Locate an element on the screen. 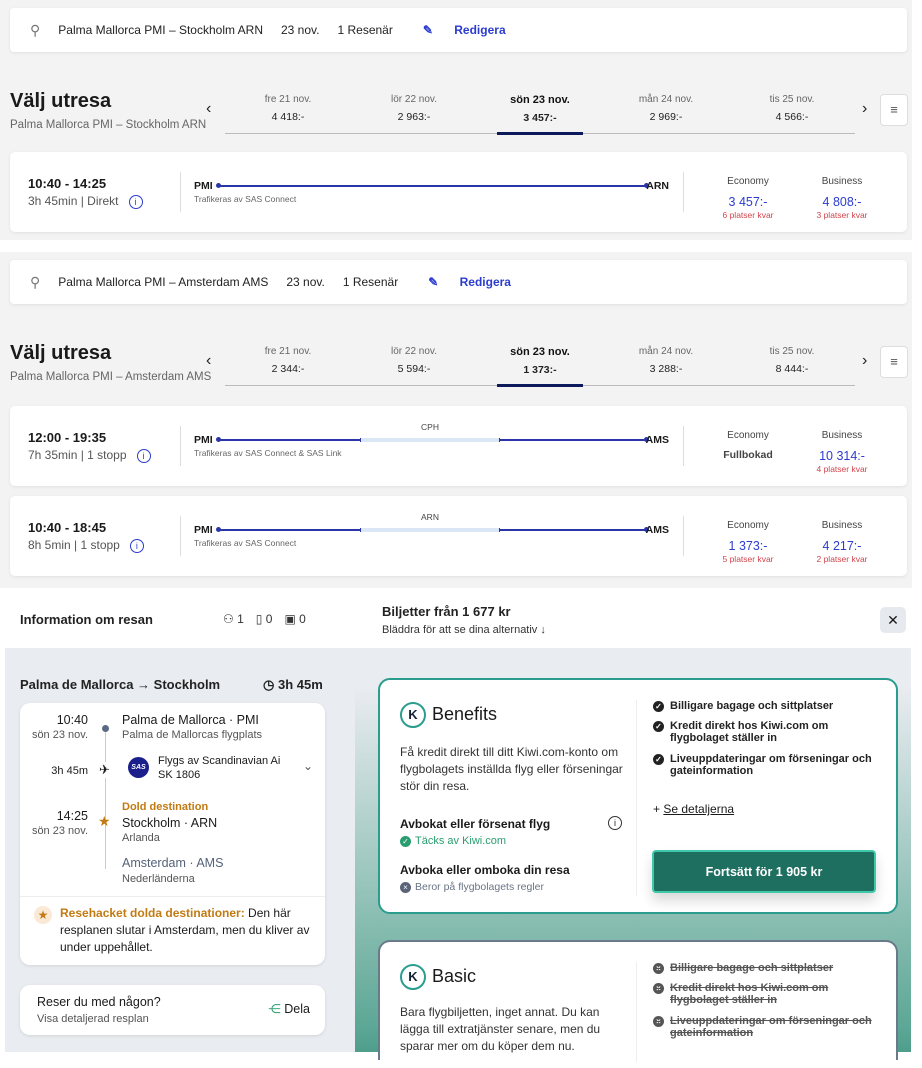  flight-duration-text: 3h 45min | Direkt is located at coordinates (73, 201).